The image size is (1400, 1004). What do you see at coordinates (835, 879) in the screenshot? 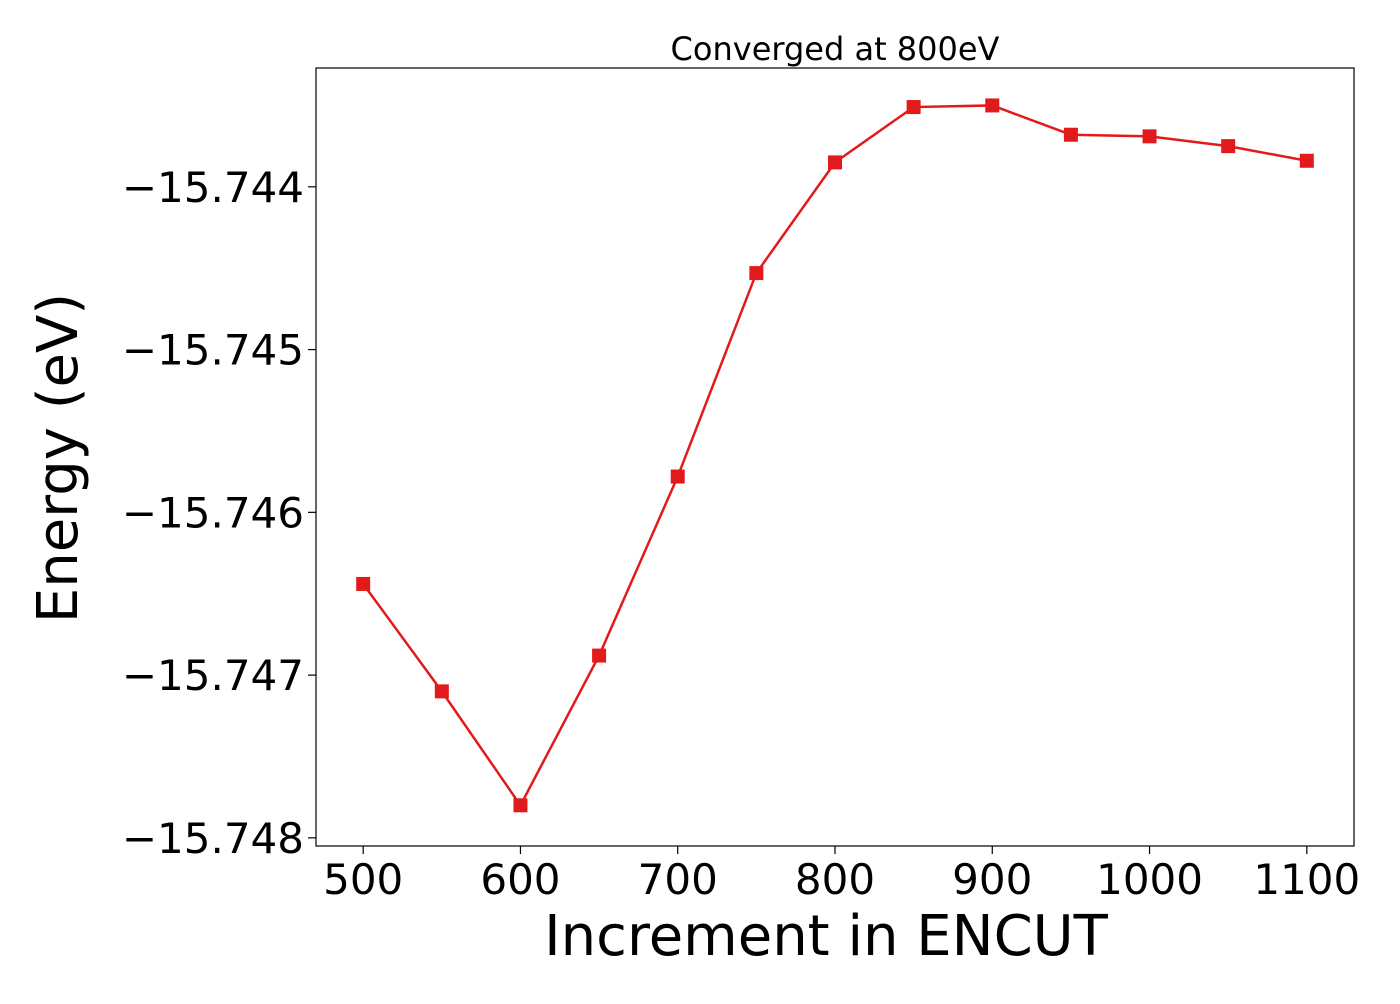
I see `x-tick-label: 800` at bounding box center [835, 879].